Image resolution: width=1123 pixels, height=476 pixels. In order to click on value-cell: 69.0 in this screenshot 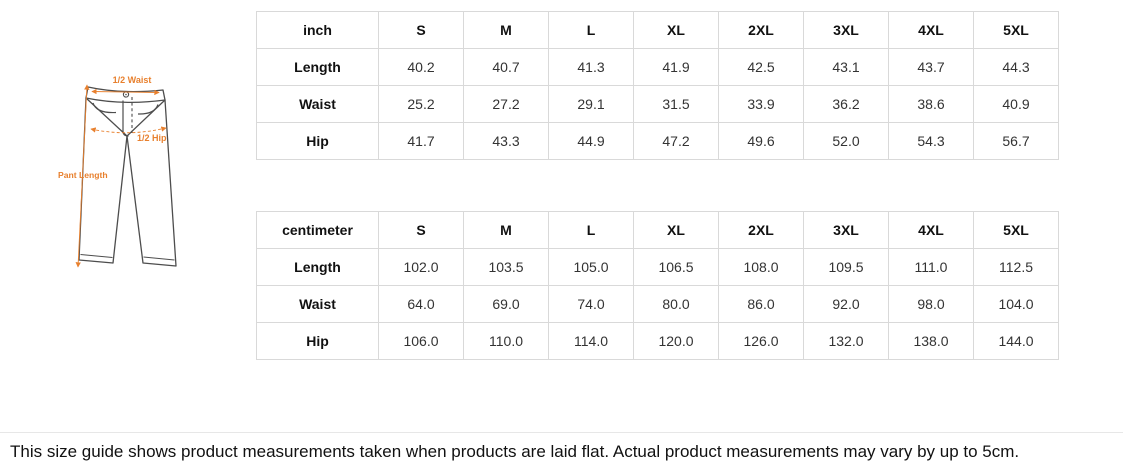, I will do `click(506, 304)`.